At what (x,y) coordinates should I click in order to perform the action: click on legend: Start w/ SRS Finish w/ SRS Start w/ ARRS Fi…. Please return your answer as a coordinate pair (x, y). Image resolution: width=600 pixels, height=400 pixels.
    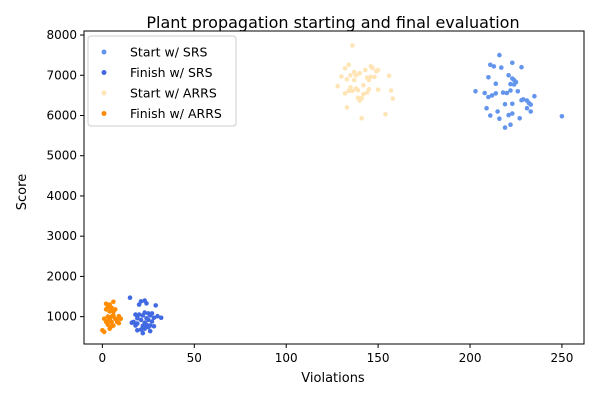
    Looking at the image, I should click on (162, 81).